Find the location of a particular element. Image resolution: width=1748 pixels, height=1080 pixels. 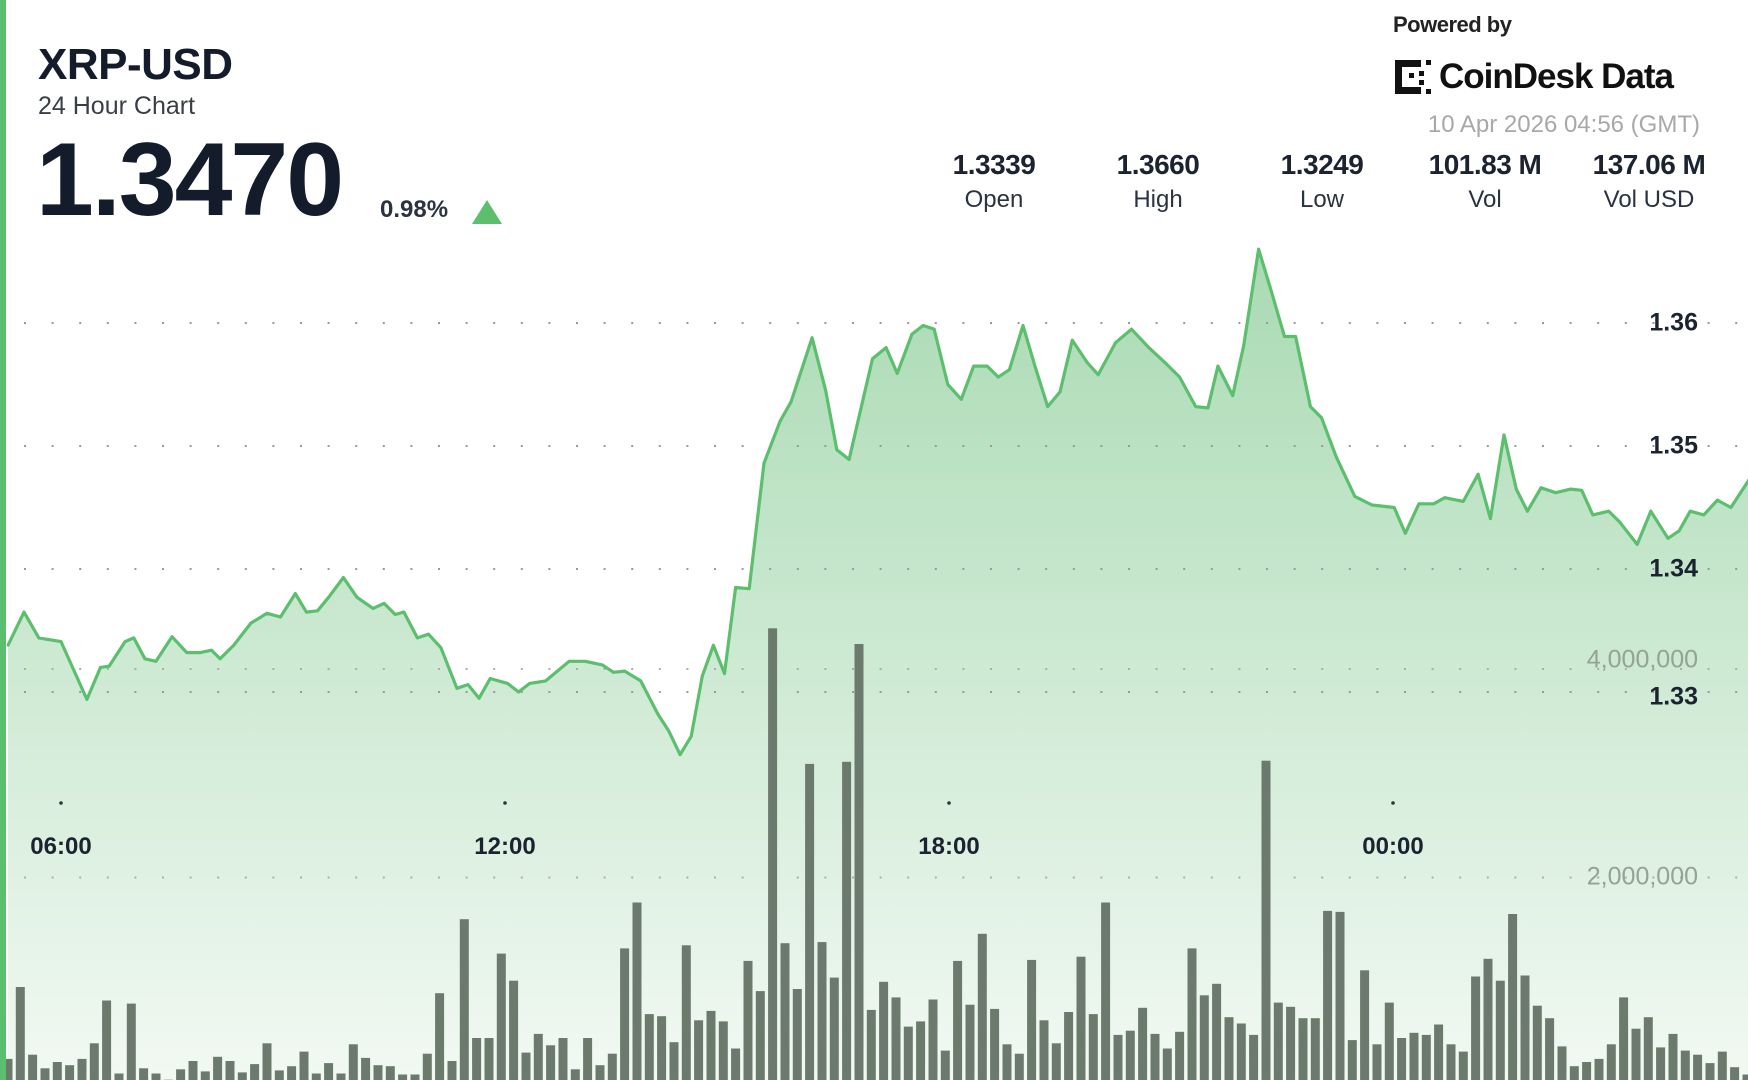

stat-label: Vol USD is located at coordinates (1649, 199).